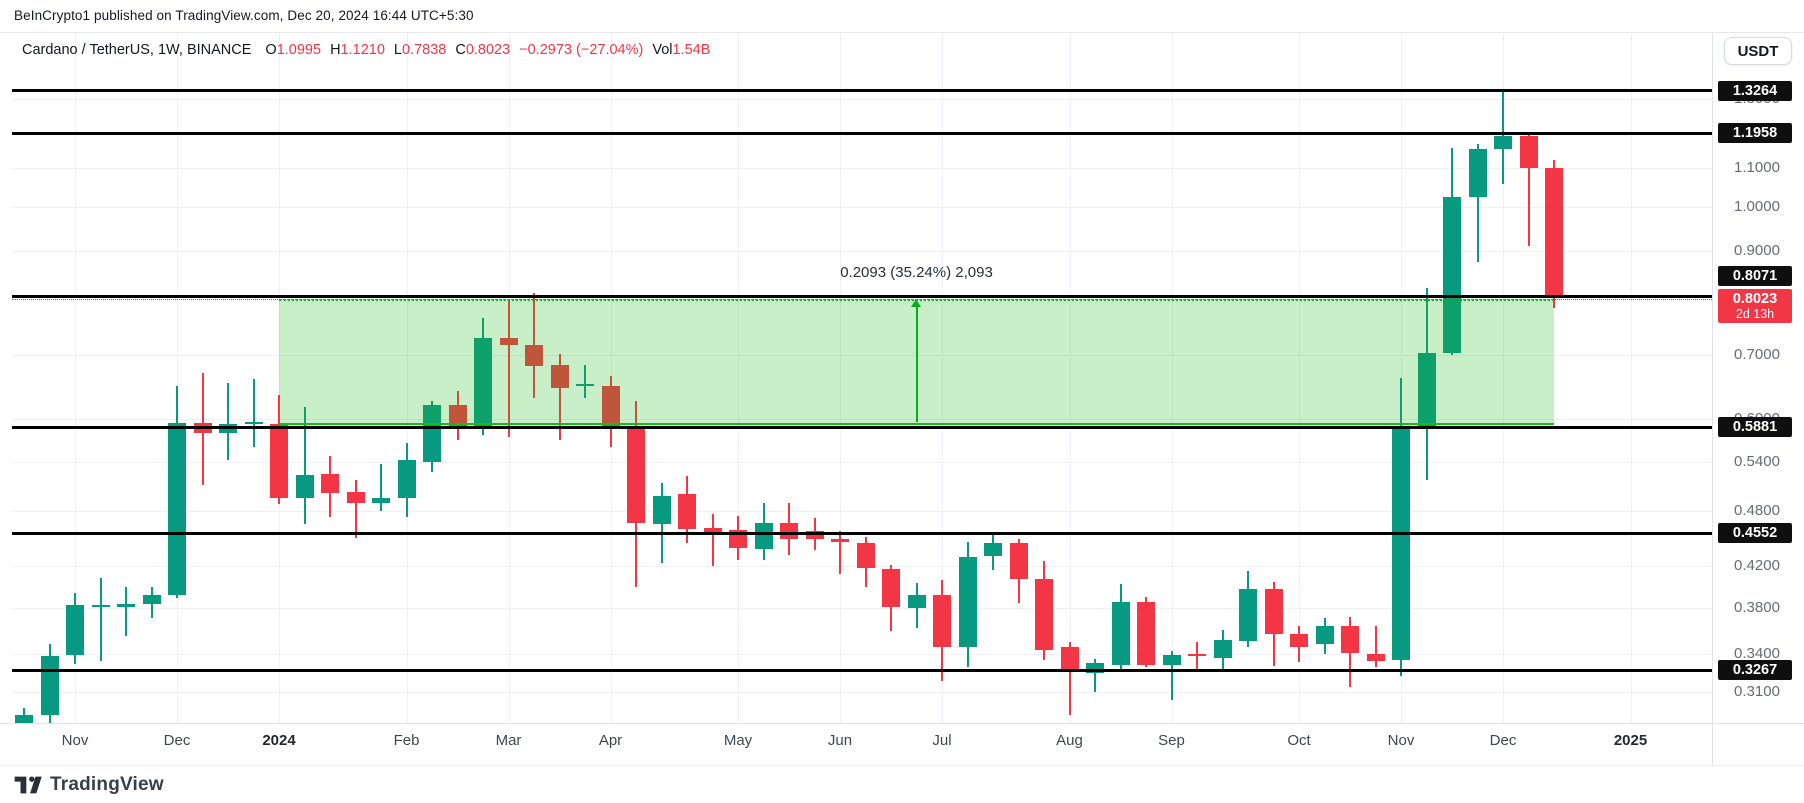 The image size is (1804, 803). I want to click on price-tick-label: 0.4200, so click(1757, 566).